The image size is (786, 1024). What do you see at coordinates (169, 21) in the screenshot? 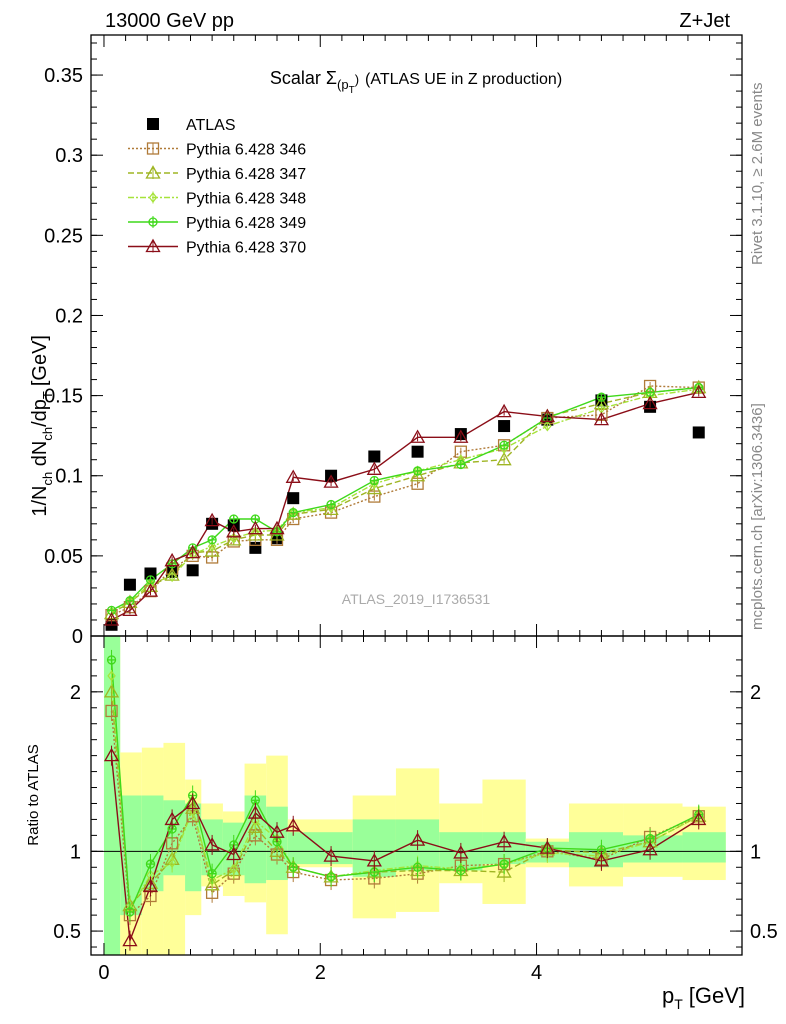
I see `header-left: 13000 GeV pp` at bounding box center [169, 21].